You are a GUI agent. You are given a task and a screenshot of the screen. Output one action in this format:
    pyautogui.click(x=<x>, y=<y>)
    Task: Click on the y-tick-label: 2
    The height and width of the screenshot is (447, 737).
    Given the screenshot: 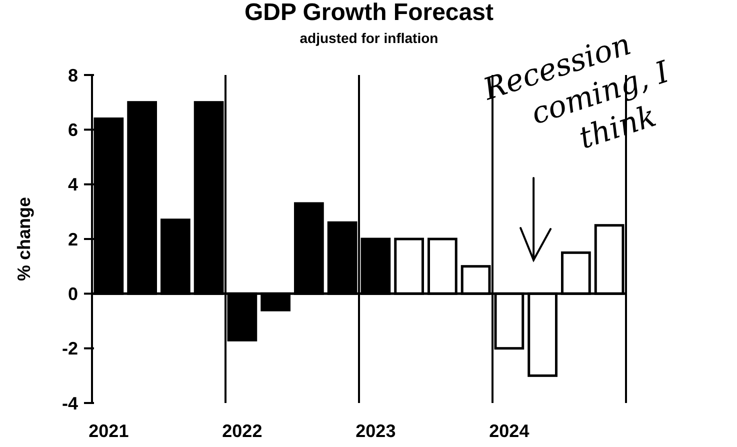 What is the action you would take?
    pyautogui.click(x=73, y=239)
    